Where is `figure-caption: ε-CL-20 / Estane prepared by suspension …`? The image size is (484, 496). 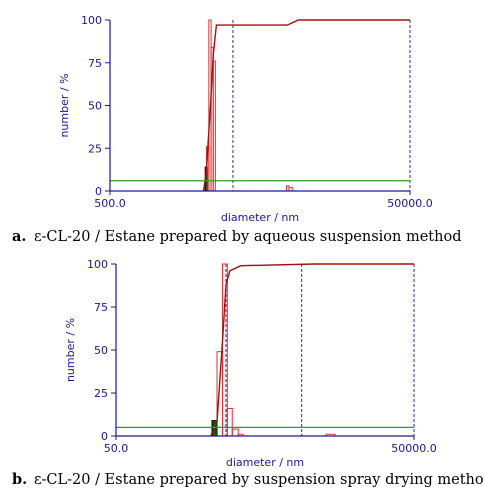 figure-caption: ε-CL-20 / Estane prepared by suspension … is located at coordinates (259, 480).